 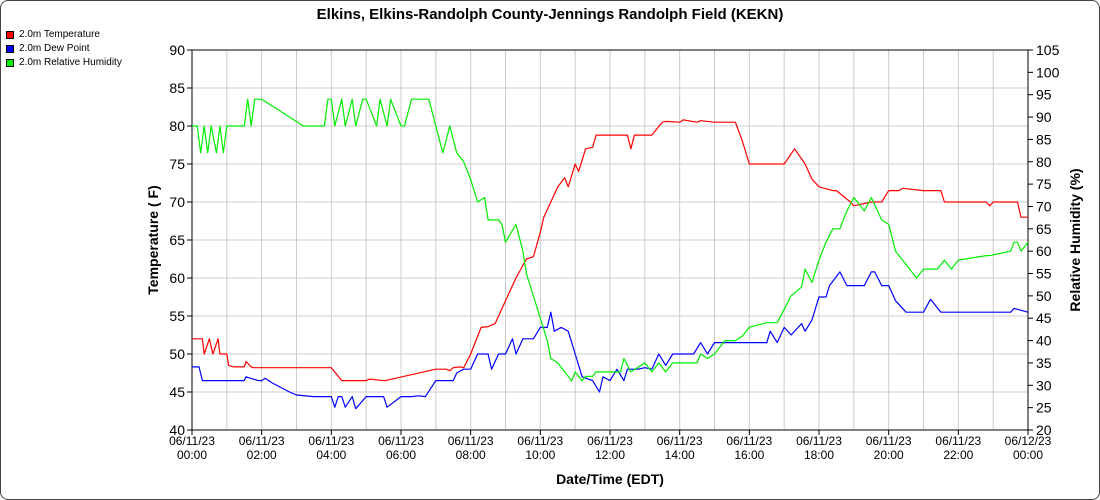 What do you see at coordinates (610, 455) in the screenshot?
I see `x-tick-time: 12:00` at bounding box center [610, 455].